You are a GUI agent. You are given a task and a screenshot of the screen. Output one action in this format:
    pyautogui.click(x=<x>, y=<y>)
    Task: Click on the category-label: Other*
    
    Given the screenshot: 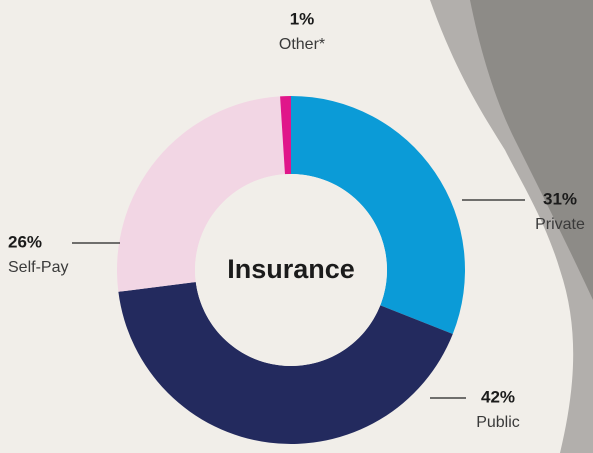 What is the action you would take?
    pyautogui.click(x=302, y=44)
    